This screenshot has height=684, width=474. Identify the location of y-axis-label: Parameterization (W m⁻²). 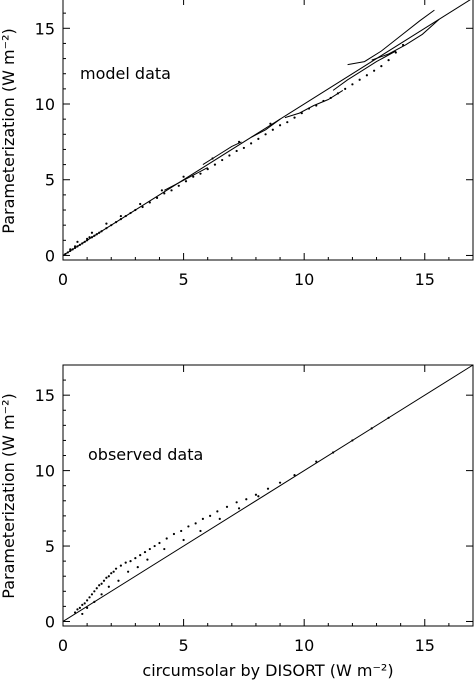
(9, 130).